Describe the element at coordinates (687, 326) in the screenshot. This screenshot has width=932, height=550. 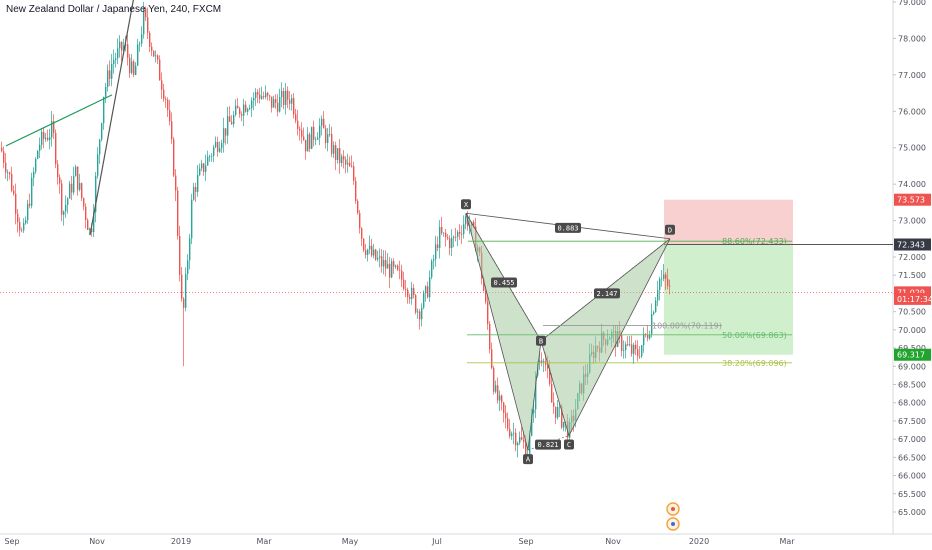
I see `fib-level-label: 100.00%(70.119)` at that location.